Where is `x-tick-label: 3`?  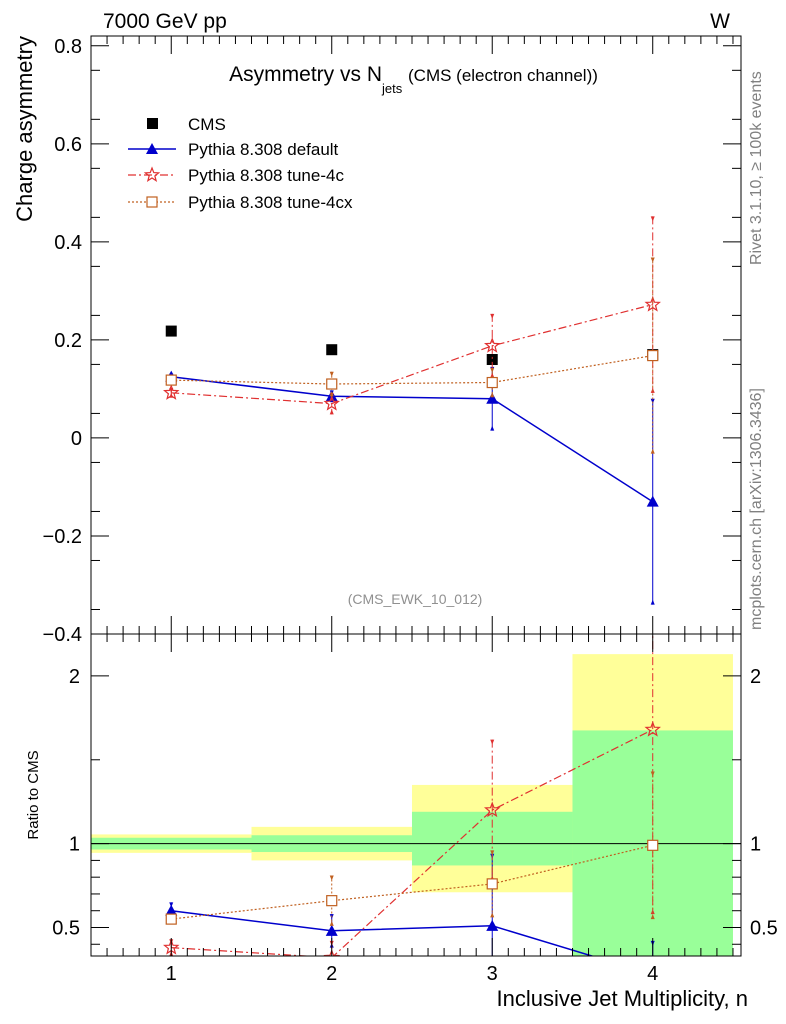 x-tick-label: 3 is located at coordinates (492, 974).